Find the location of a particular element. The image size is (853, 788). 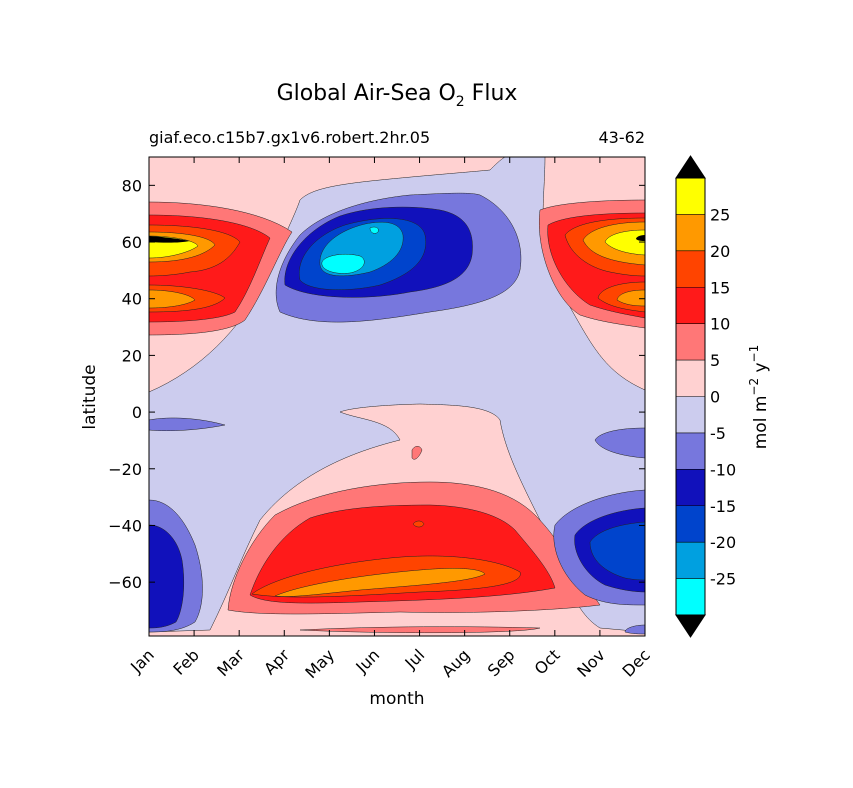

y-tick-label: 20 is located at coordinates (132, 355).